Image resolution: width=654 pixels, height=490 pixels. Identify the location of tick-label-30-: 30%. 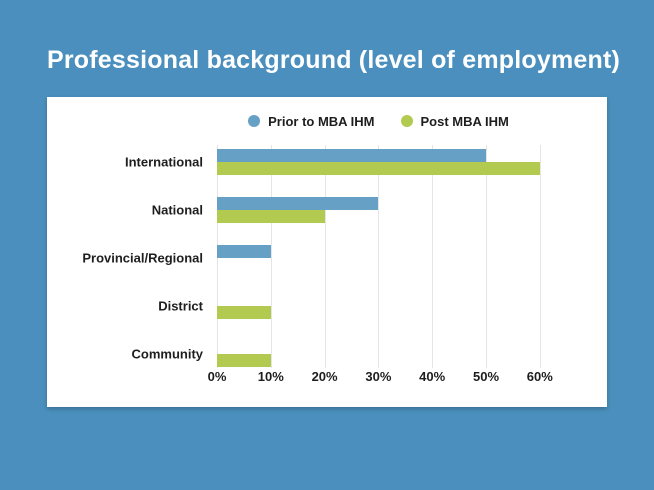
(378, 376).